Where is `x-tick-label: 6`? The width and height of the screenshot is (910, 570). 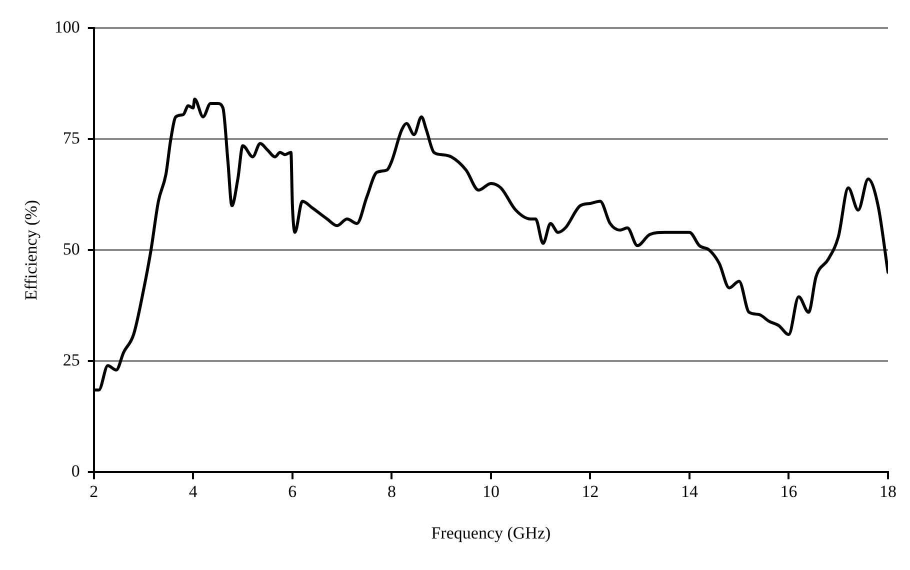
x-tick-label: 6 is located at coordinates (292, 491).